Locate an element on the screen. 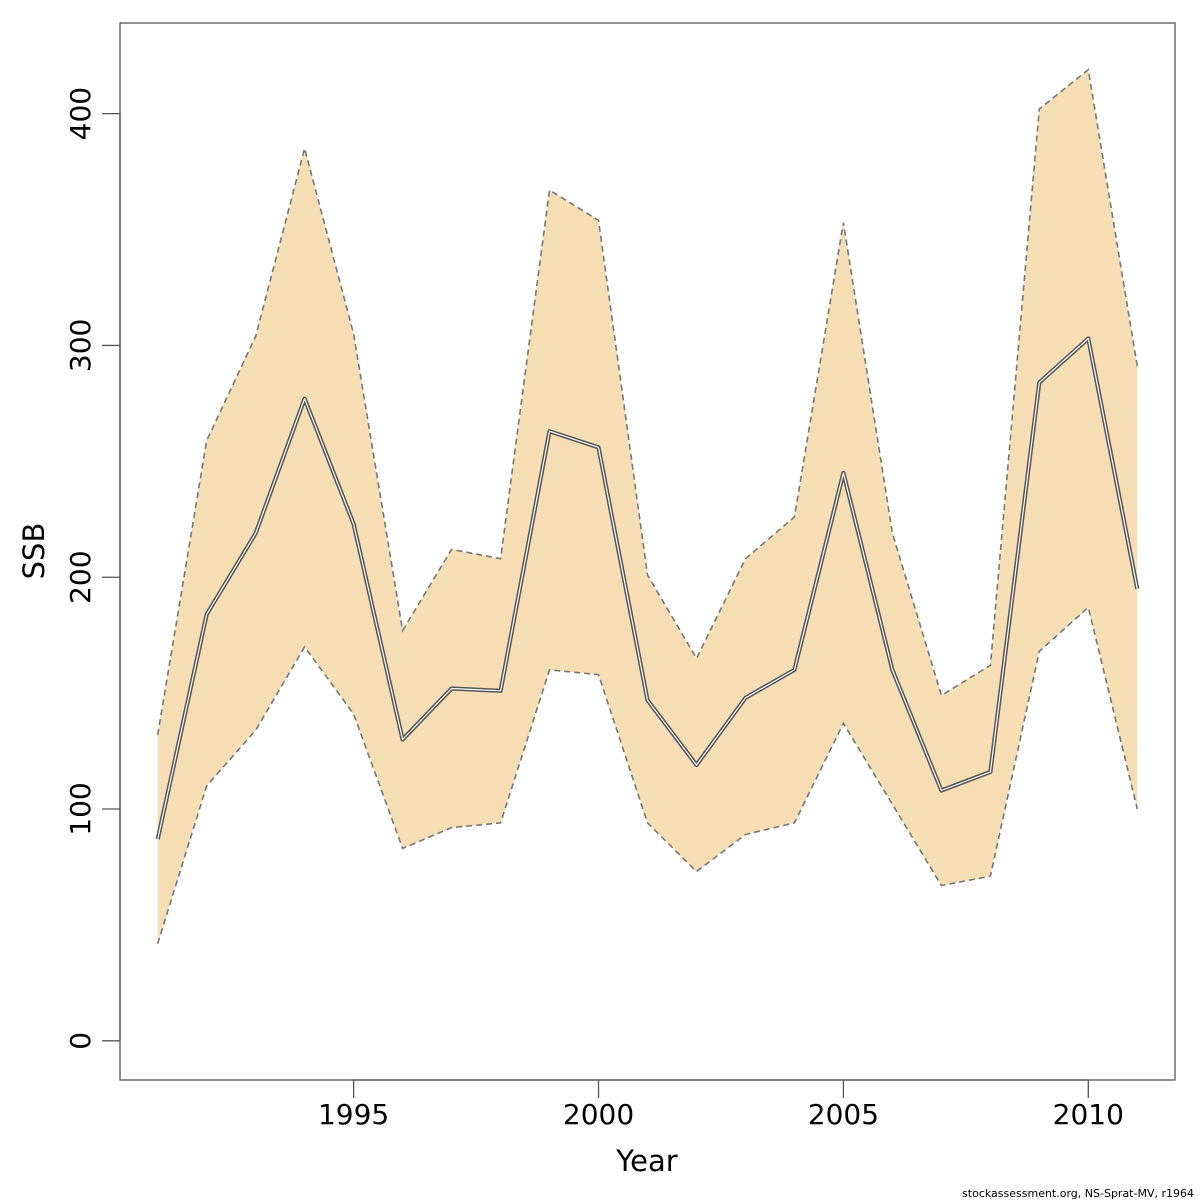 This screenshot has height=1200, width=1200. x-tick-label-2005: 2005 is located at coordinates (843, 1114).